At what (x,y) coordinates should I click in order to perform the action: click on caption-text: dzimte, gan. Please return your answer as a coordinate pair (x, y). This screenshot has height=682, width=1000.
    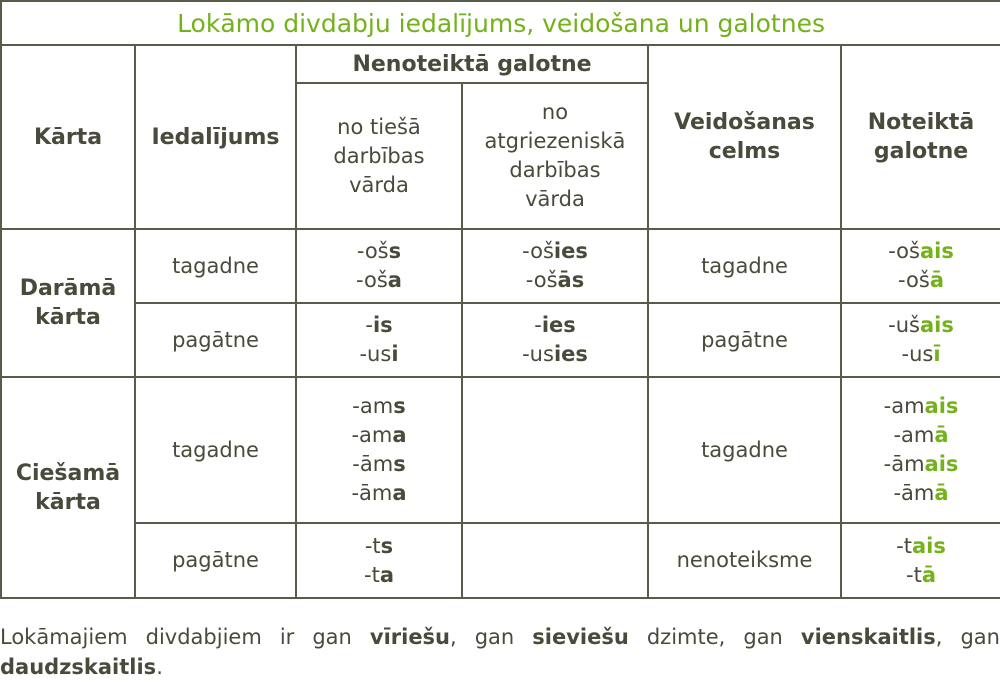
    Looking at the image, I should click on (714, 637).